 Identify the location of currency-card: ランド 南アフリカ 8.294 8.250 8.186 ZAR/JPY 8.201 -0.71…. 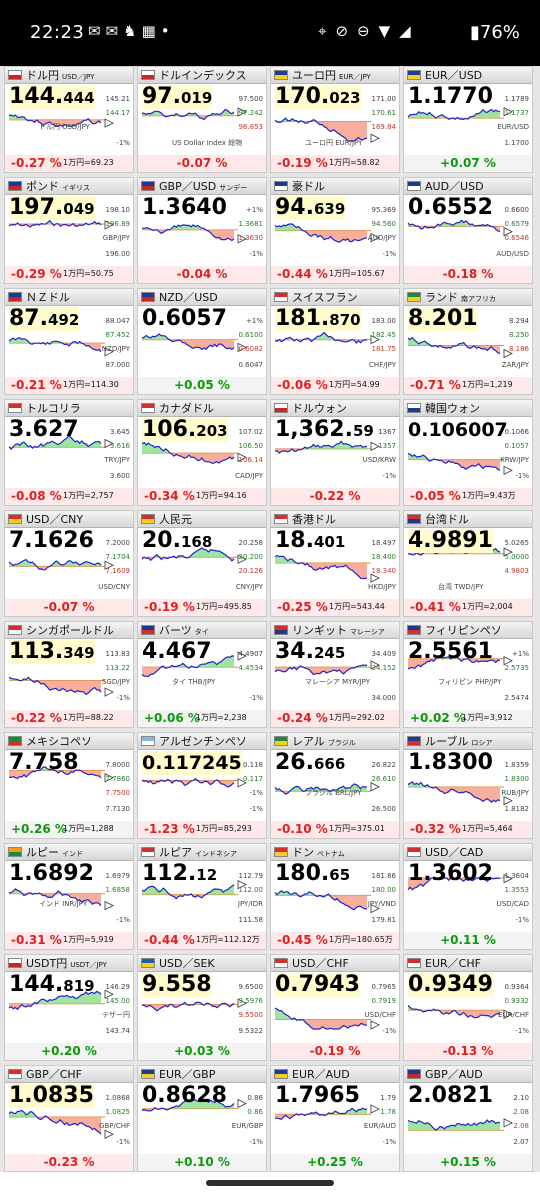
(468, 341).